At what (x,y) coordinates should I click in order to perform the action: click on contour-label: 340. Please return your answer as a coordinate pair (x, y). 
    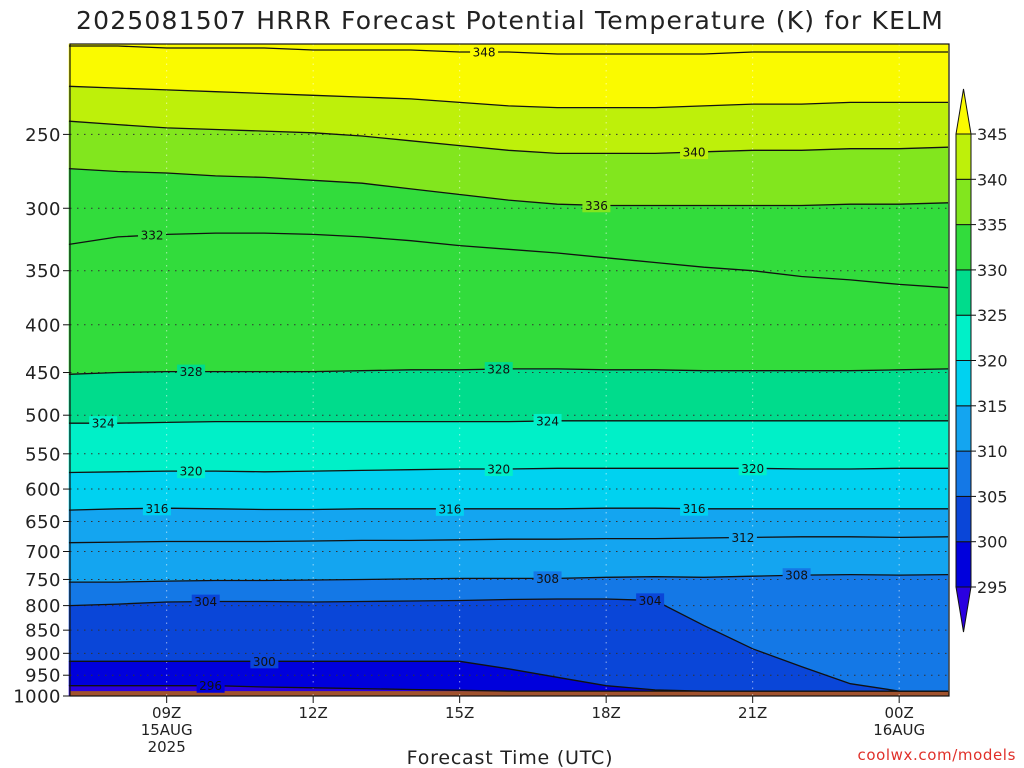
    Looking at the image, I should click on (694, 153).